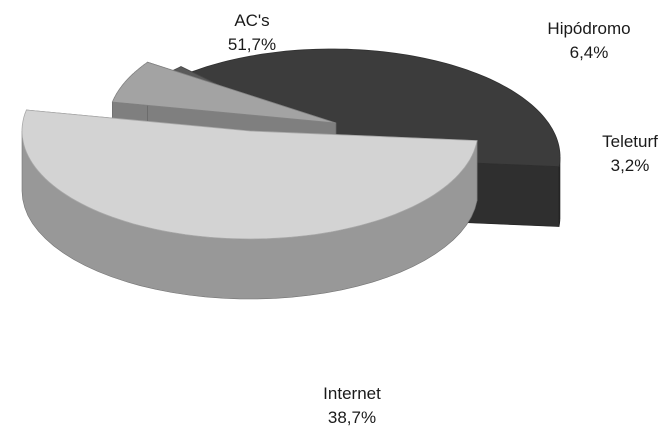 This screenshot has width=672, height=432. I want to click on slice-label-teleturf-value: 3,2%, so click(630, 165).